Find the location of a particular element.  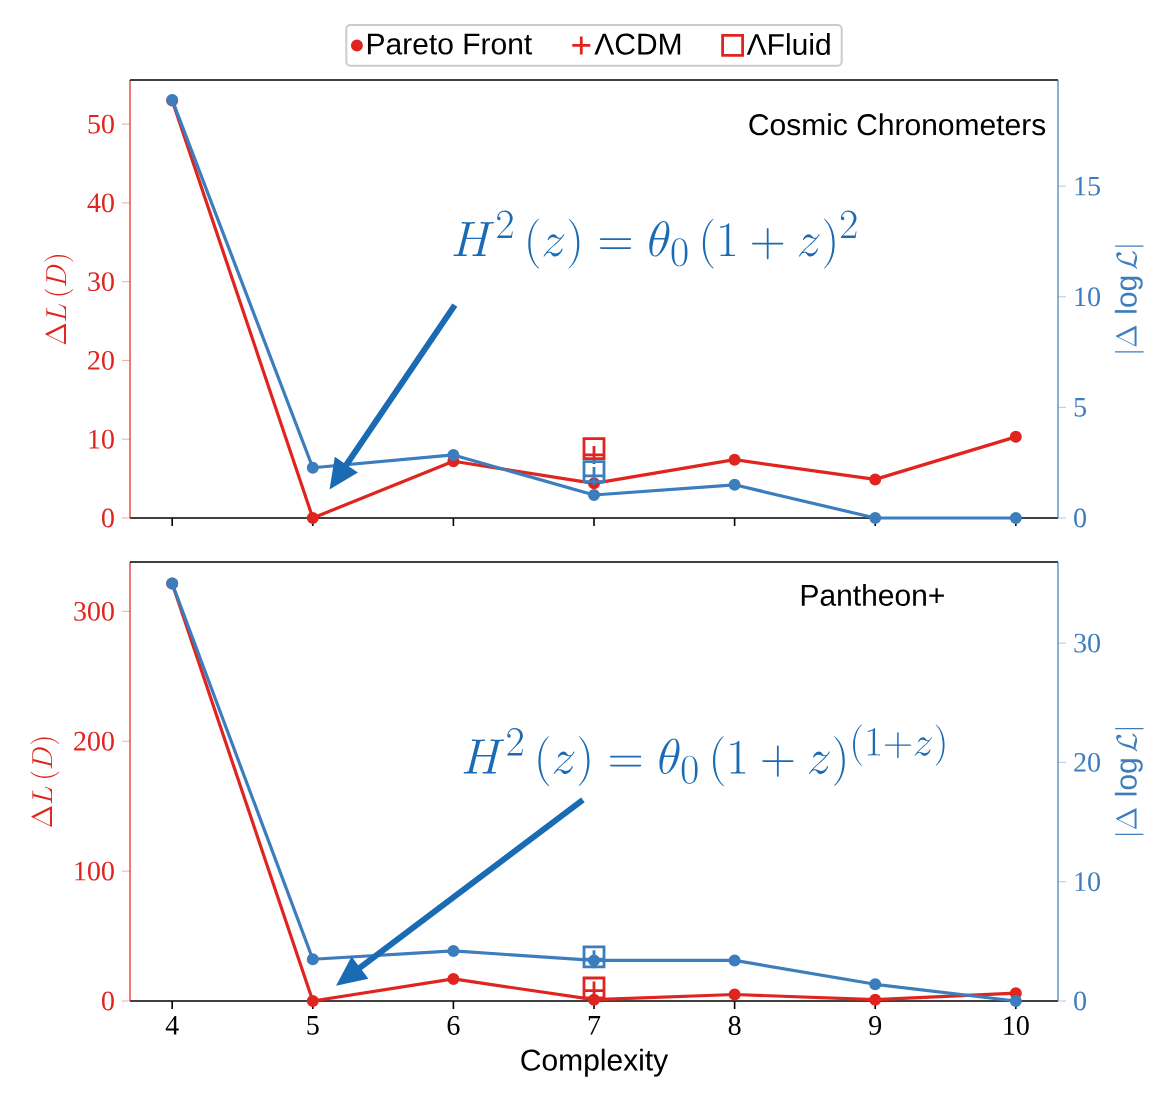

y2-tick-label: 30 is located at coordinates (1087, 643).